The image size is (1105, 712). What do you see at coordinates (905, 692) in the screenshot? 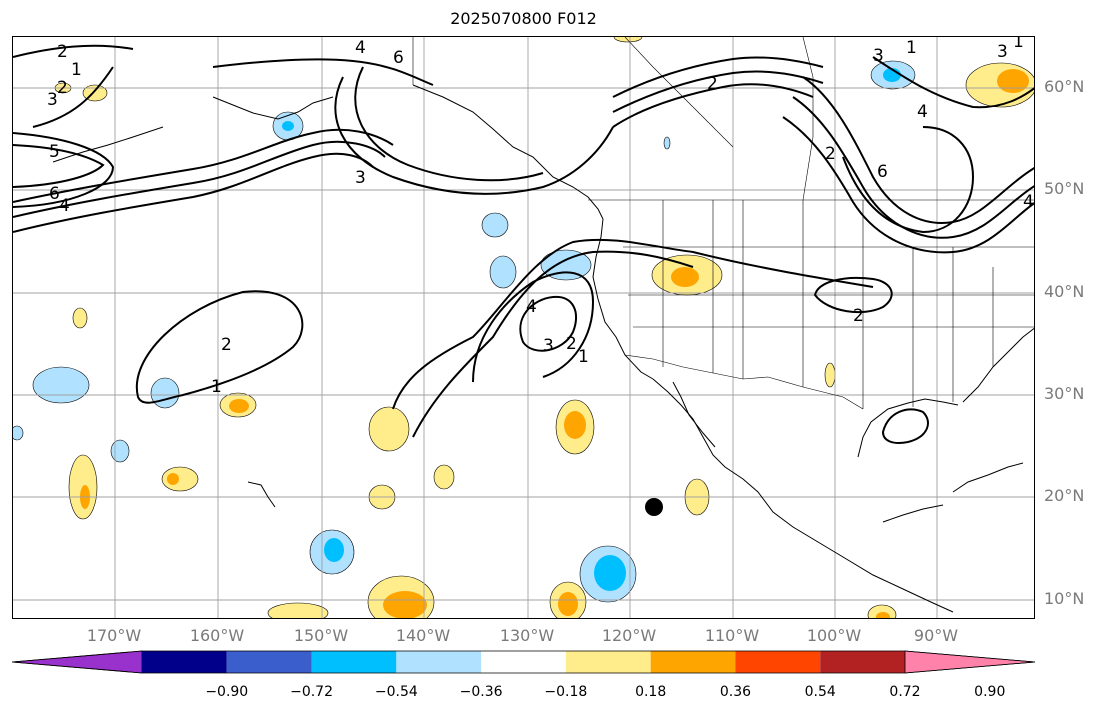
I see `colorbar-tick-label: 0.72` at bounding box center [905, 692].